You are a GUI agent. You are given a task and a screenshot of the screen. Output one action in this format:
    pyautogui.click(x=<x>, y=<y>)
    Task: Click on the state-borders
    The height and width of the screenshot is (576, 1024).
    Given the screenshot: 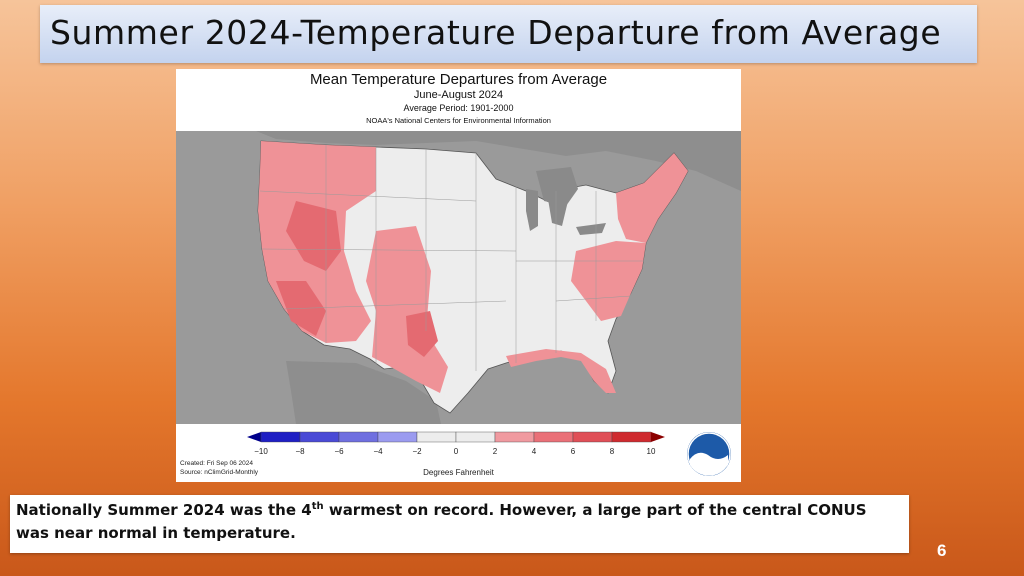 What is the action you would take?
    pyautogui.click(x=452, y=258)
    